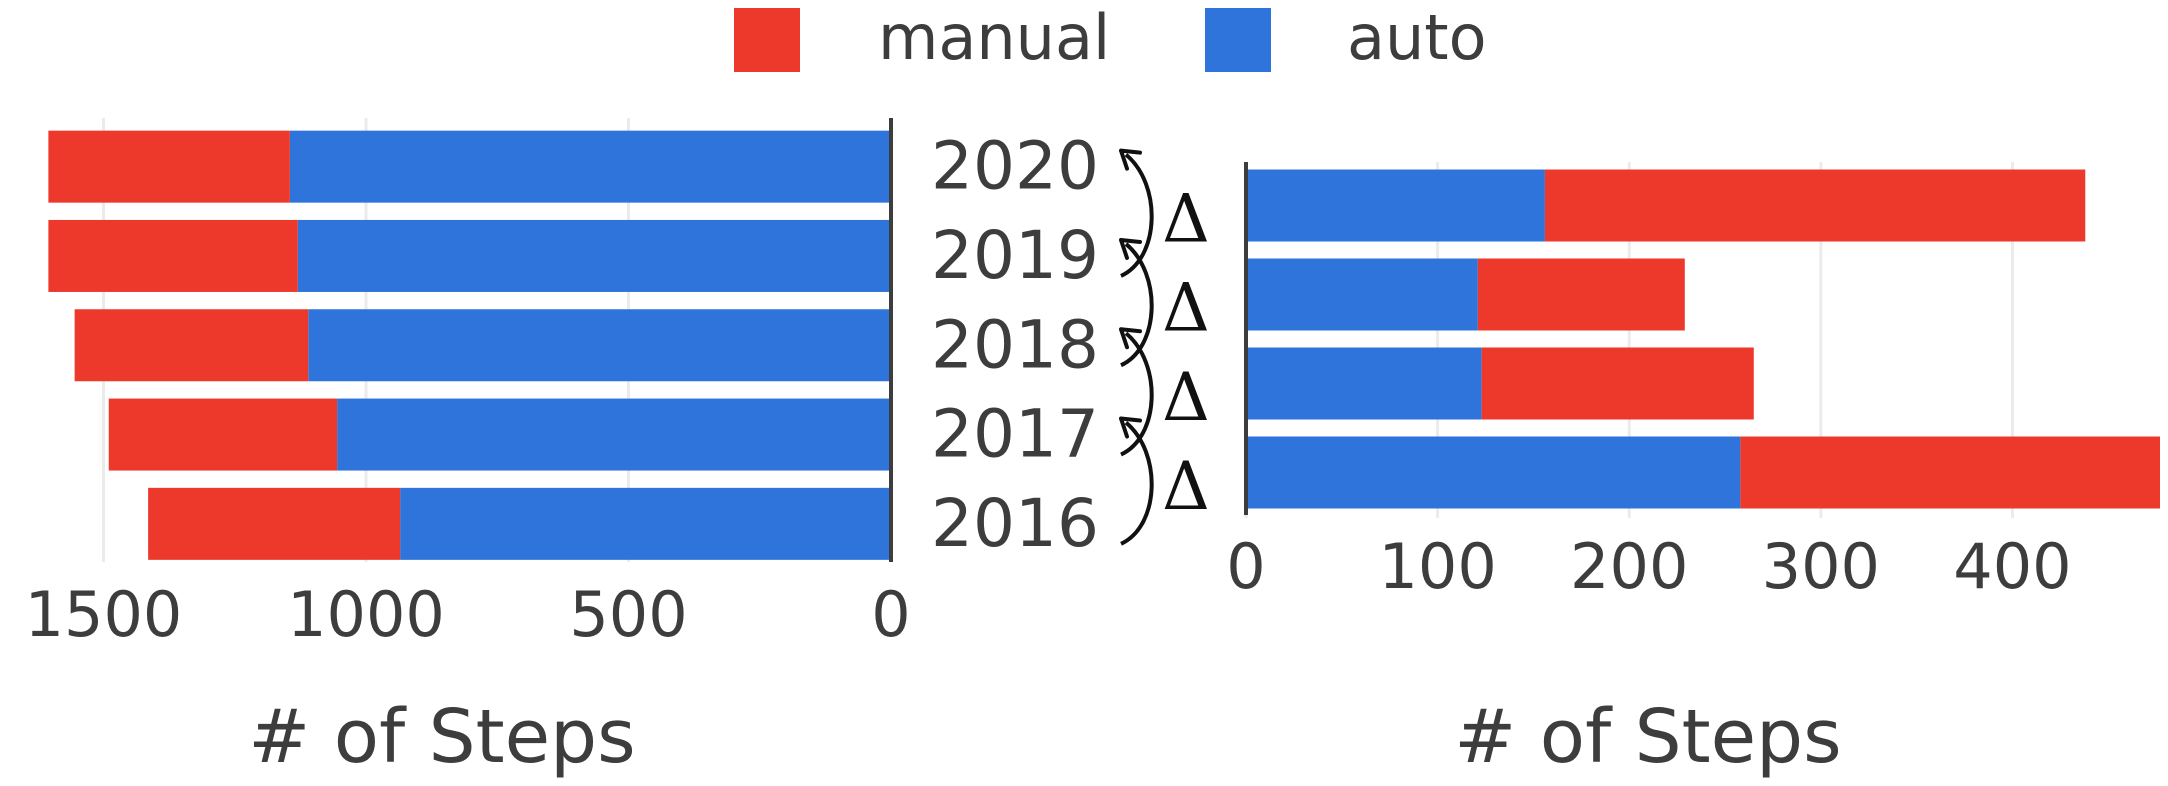 This screenshot has width=2168, height=786. I want to click on left-bar-manual-2016, so click(274, 523).